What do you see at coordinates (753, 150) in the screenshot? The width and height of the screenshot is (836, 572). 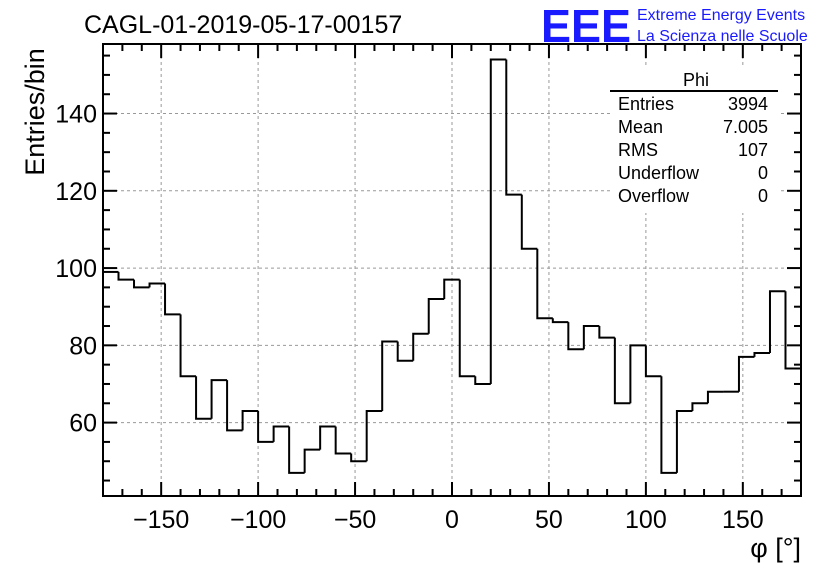 I see `stats-value-rms: 107` at bounding box center [753, 150].